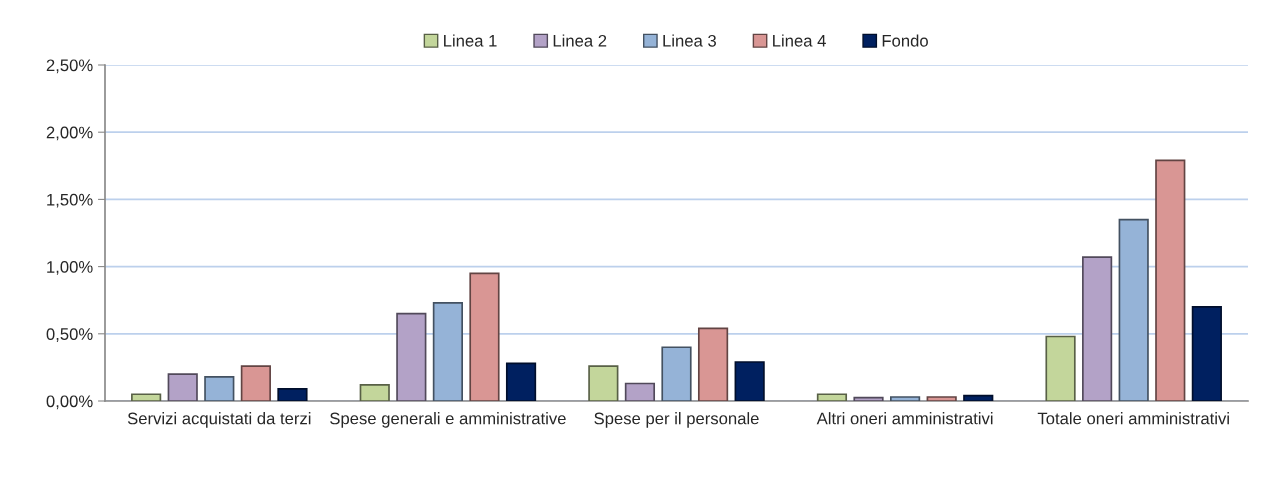  Describe the element at coordinates (1133, 418) in the screenshot. I see `x-tick-label: Totale oneri amministrativi` at that location.